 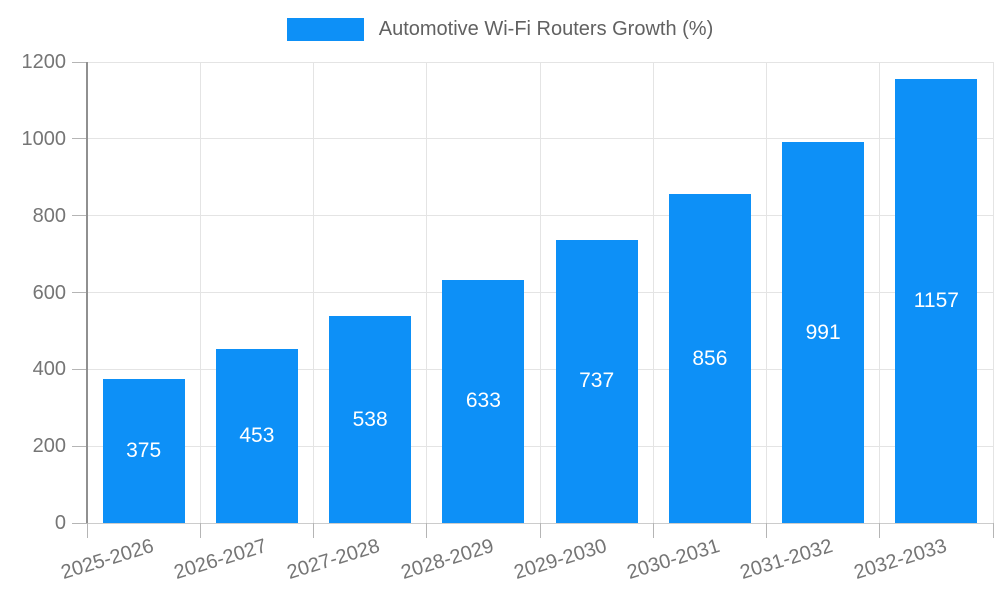 I want to click on bar-value-label: 991, so click(x=823, y=332).